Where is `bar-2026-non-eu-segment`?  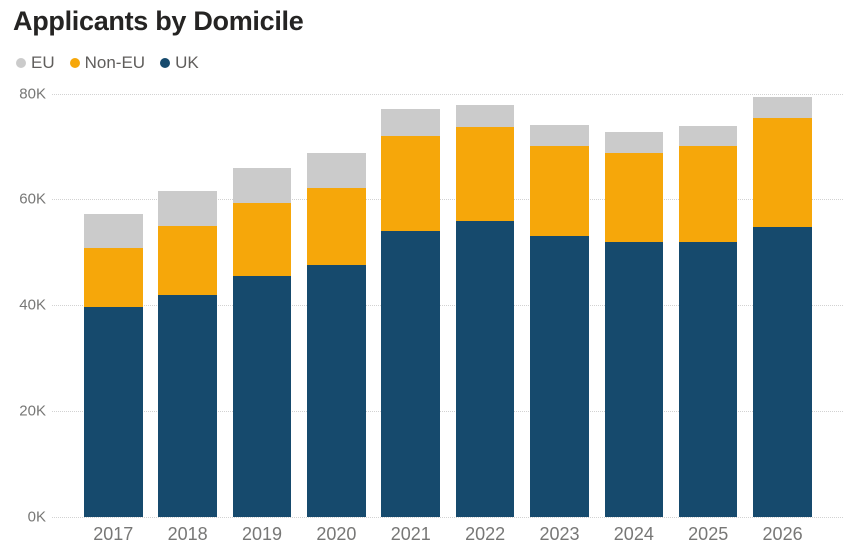
bar-2026-non-eu-segment is located at coordinates (782, 173).